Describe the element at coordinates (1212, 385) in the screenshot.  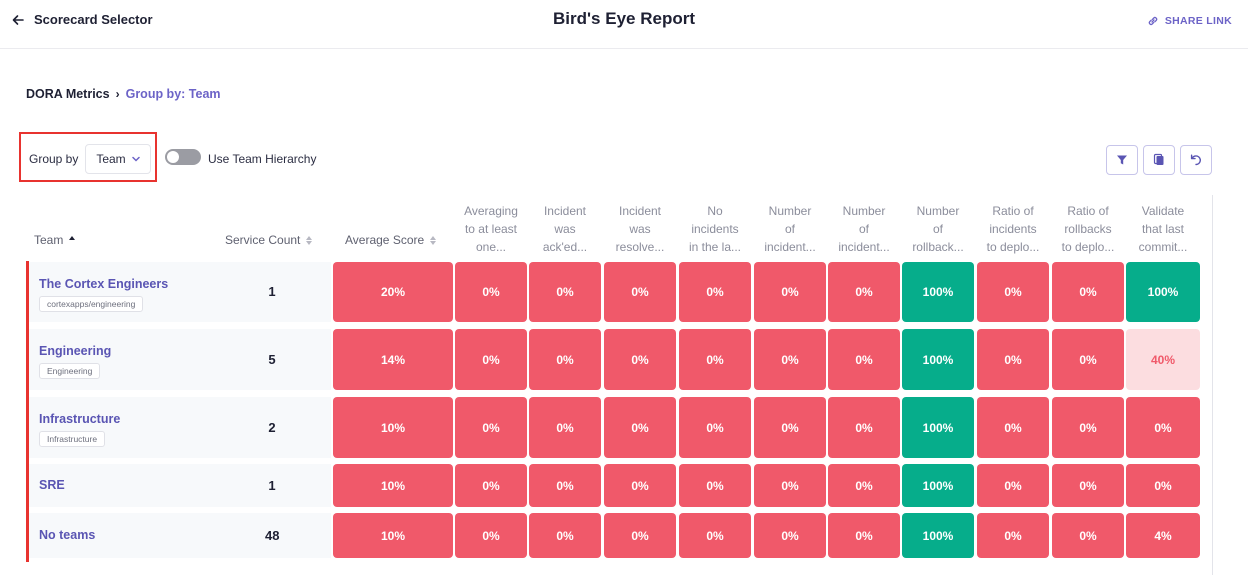
I see `scrollbar` at that location.